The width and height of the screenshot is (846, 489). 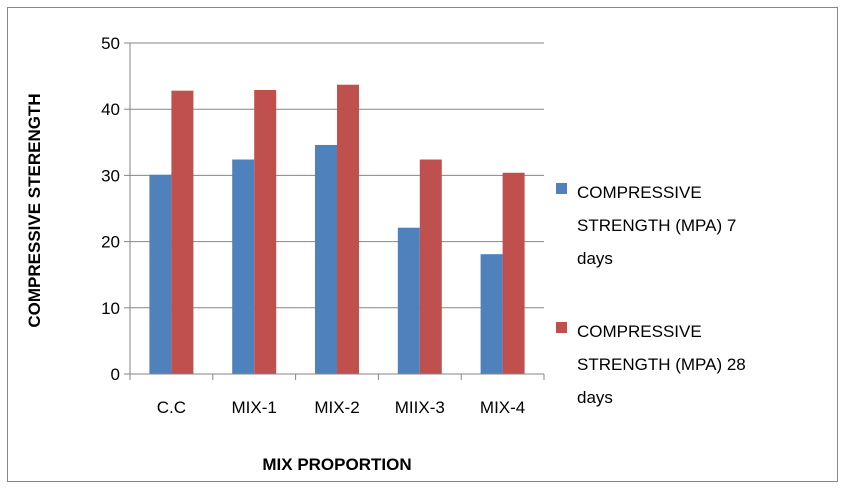 What do you see at coordinates (336, 407) in the screenshot?
I see `x-tick-label: MIX-2` at bounding box center [336, 407].